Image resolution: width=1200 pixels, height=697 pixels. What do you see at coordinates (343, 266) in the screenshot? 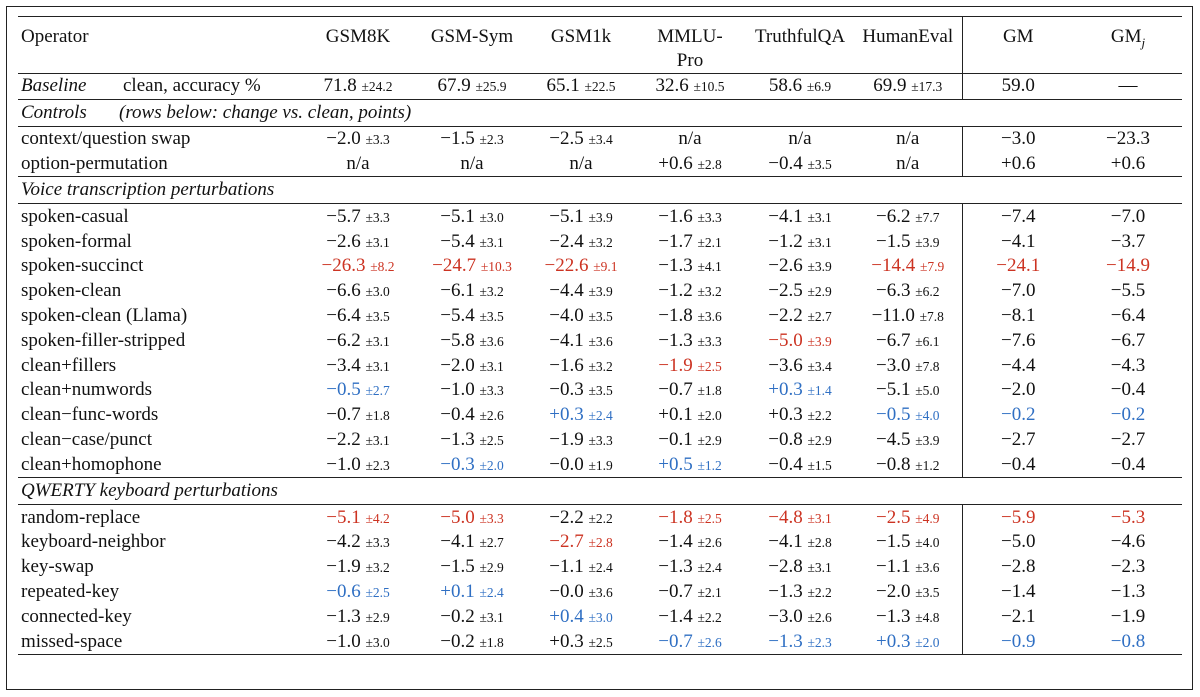
I see `cell-value: −26.3` at bounding box center [343, 266].